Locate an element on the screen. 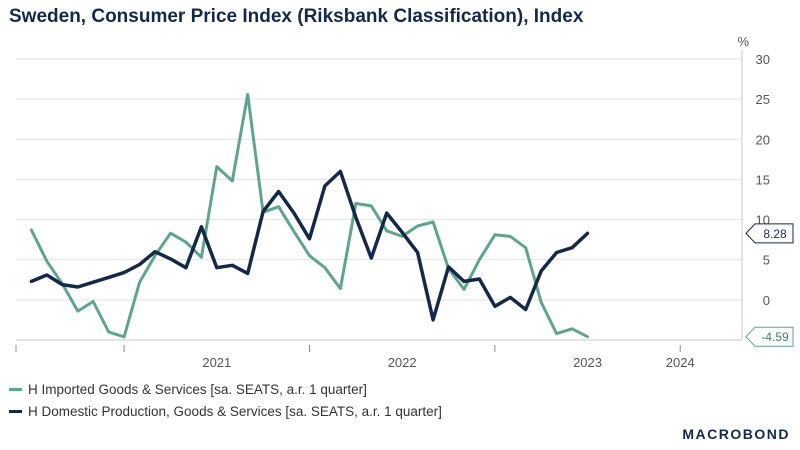 This screenshot has width=800, height=450. last-value-box-imported is located at coordinates (769, 336).